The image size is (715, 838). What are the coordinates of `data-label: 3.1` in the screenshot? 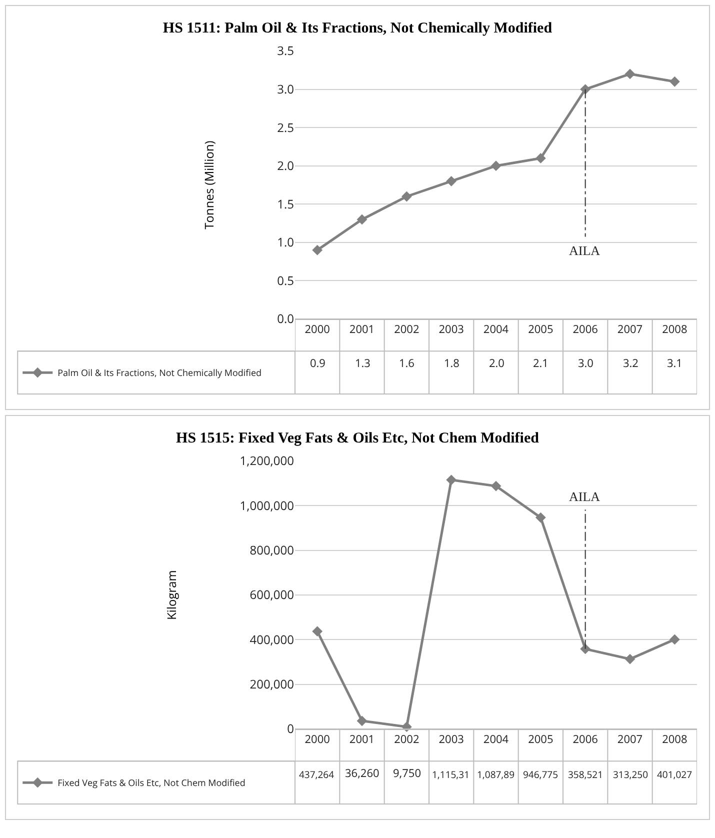 It's located at (674, 363).